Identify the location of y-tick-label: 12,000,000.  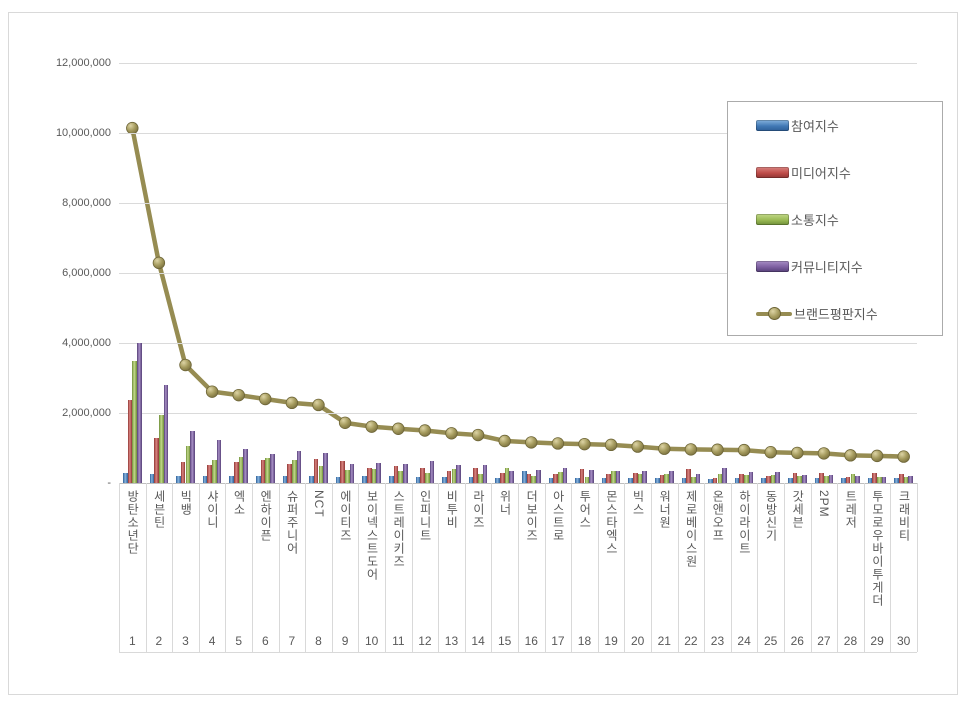
(83, 63).